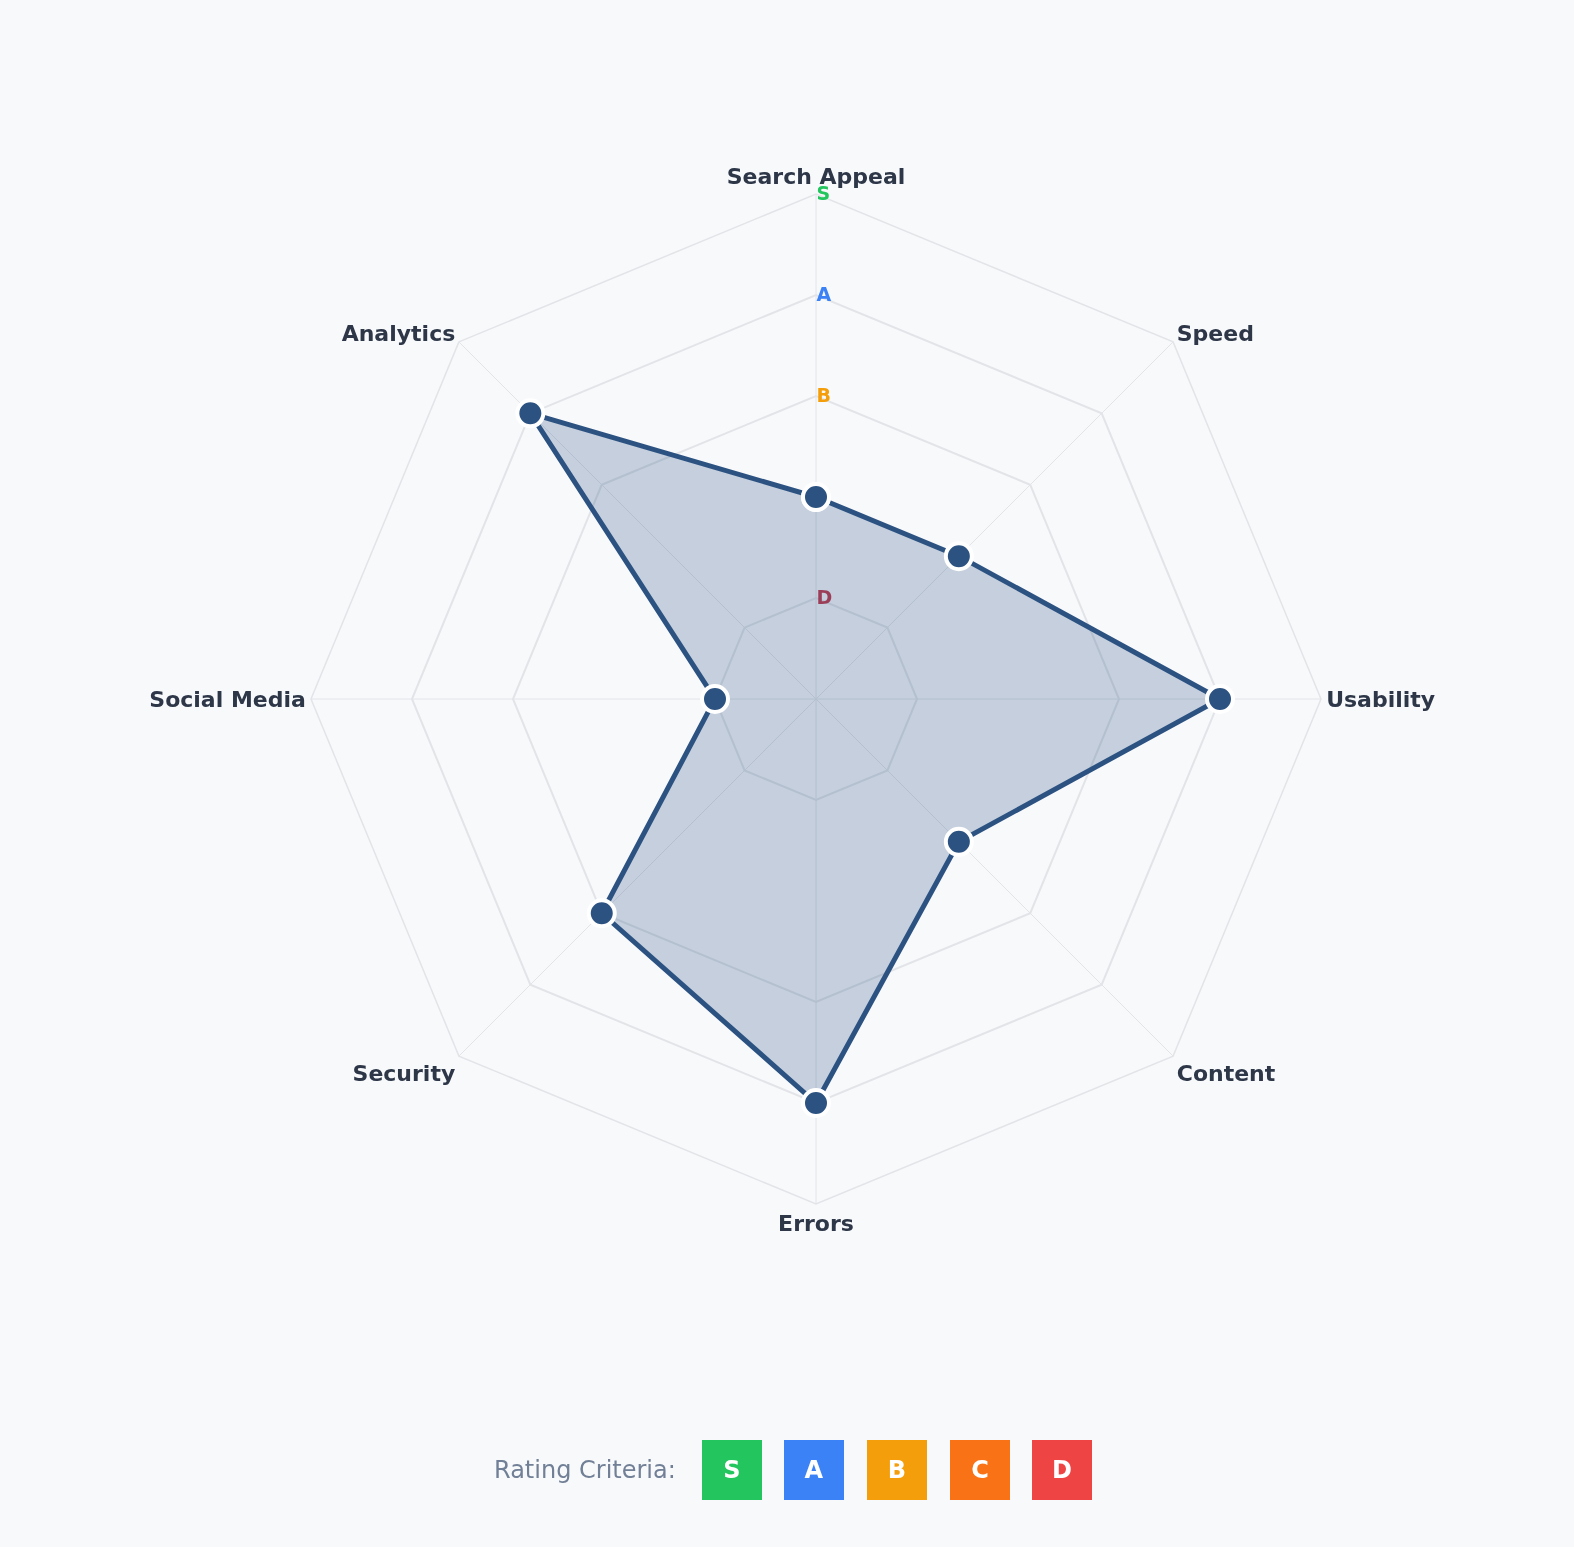  Describe the element at coordinates (980, 1470) in the screenshot. I see `text: C` at that location.